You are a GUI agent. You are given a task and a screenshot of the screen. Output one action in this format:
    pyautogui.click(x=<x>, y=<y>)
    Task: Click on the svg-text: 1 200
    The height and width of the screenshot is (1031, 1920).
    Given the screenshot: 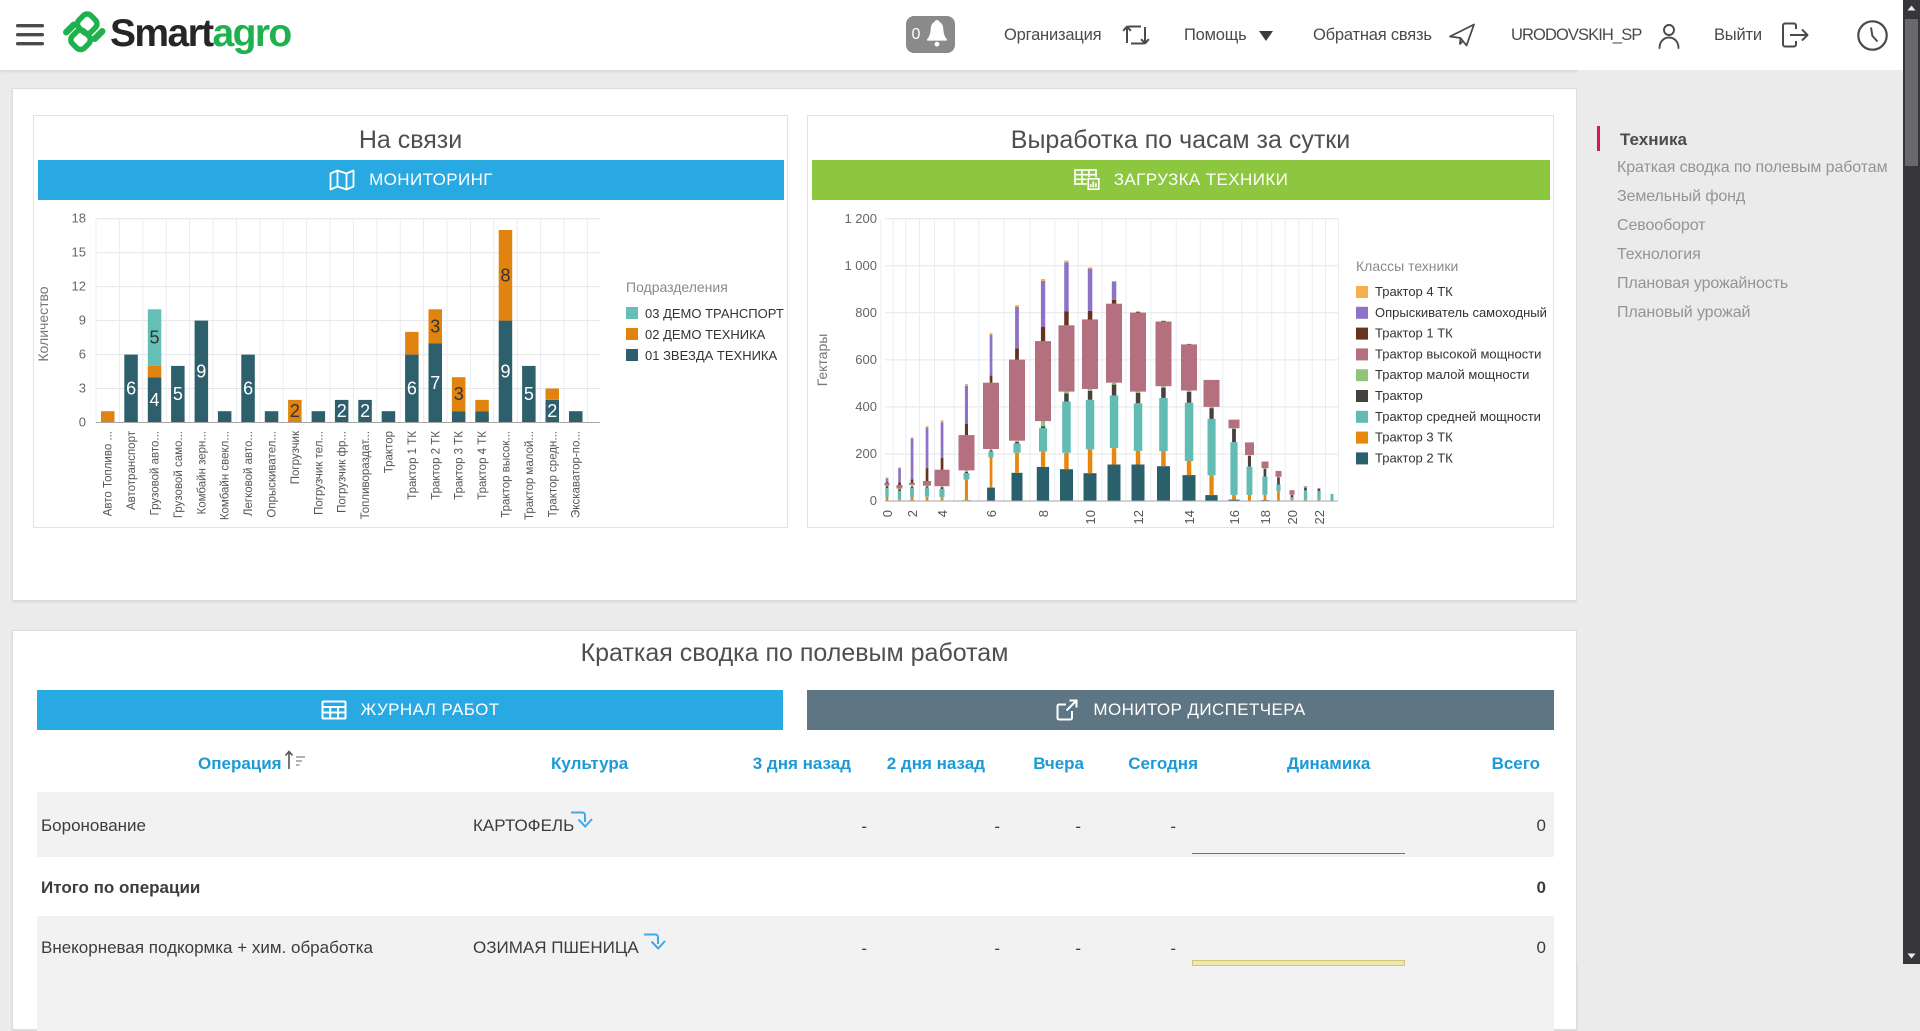 What is the action you would take?
    pyautogui.click(x=860, y=218)
    